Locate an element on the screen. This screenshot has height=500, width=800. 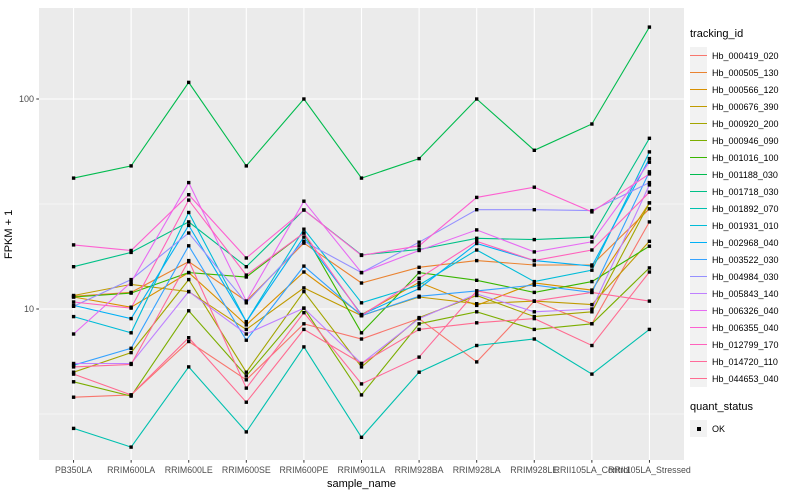
legend-item-Hb_001016_100: Hb_001016_100 is located at coordinates (744, 157).